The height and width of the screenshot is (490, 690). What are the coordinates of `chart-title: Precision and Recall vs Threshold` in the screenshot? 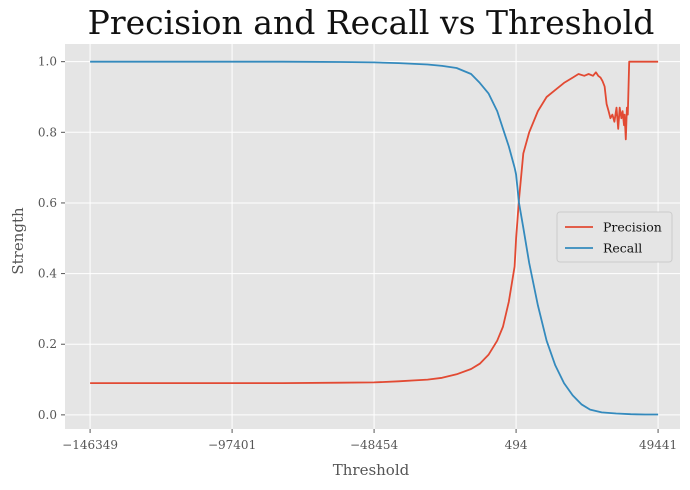 It's located at (371, 22).